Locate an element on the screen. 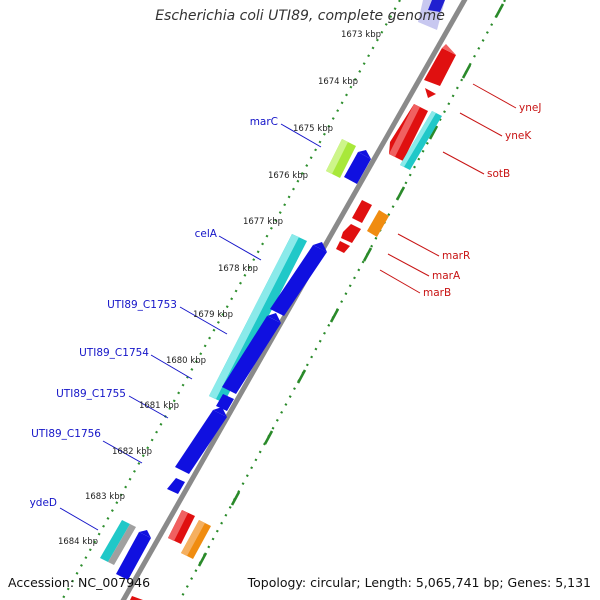 The width and height of the screenshot is (600, 600). cds-feature-ydeD is located at coordinates (118, 542).